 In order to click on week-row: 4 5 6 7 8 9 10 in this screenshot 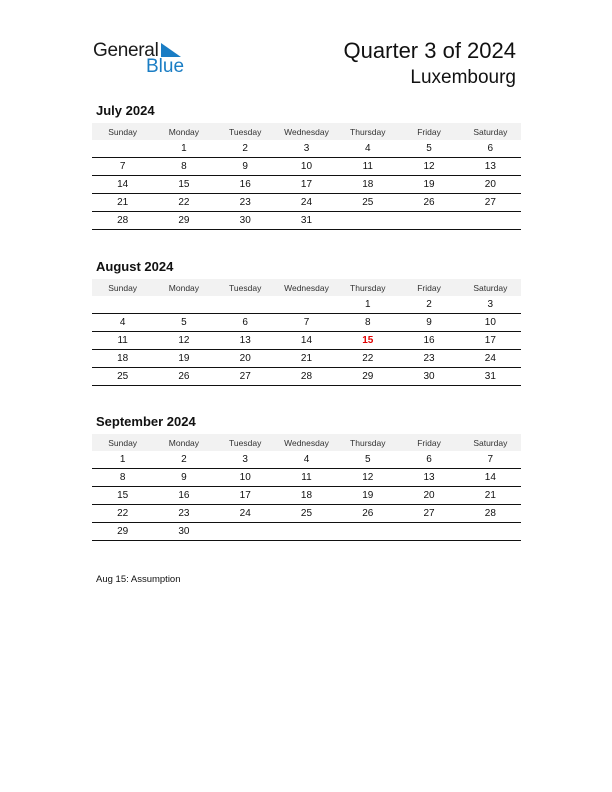, I will do `click(306, 323)`.